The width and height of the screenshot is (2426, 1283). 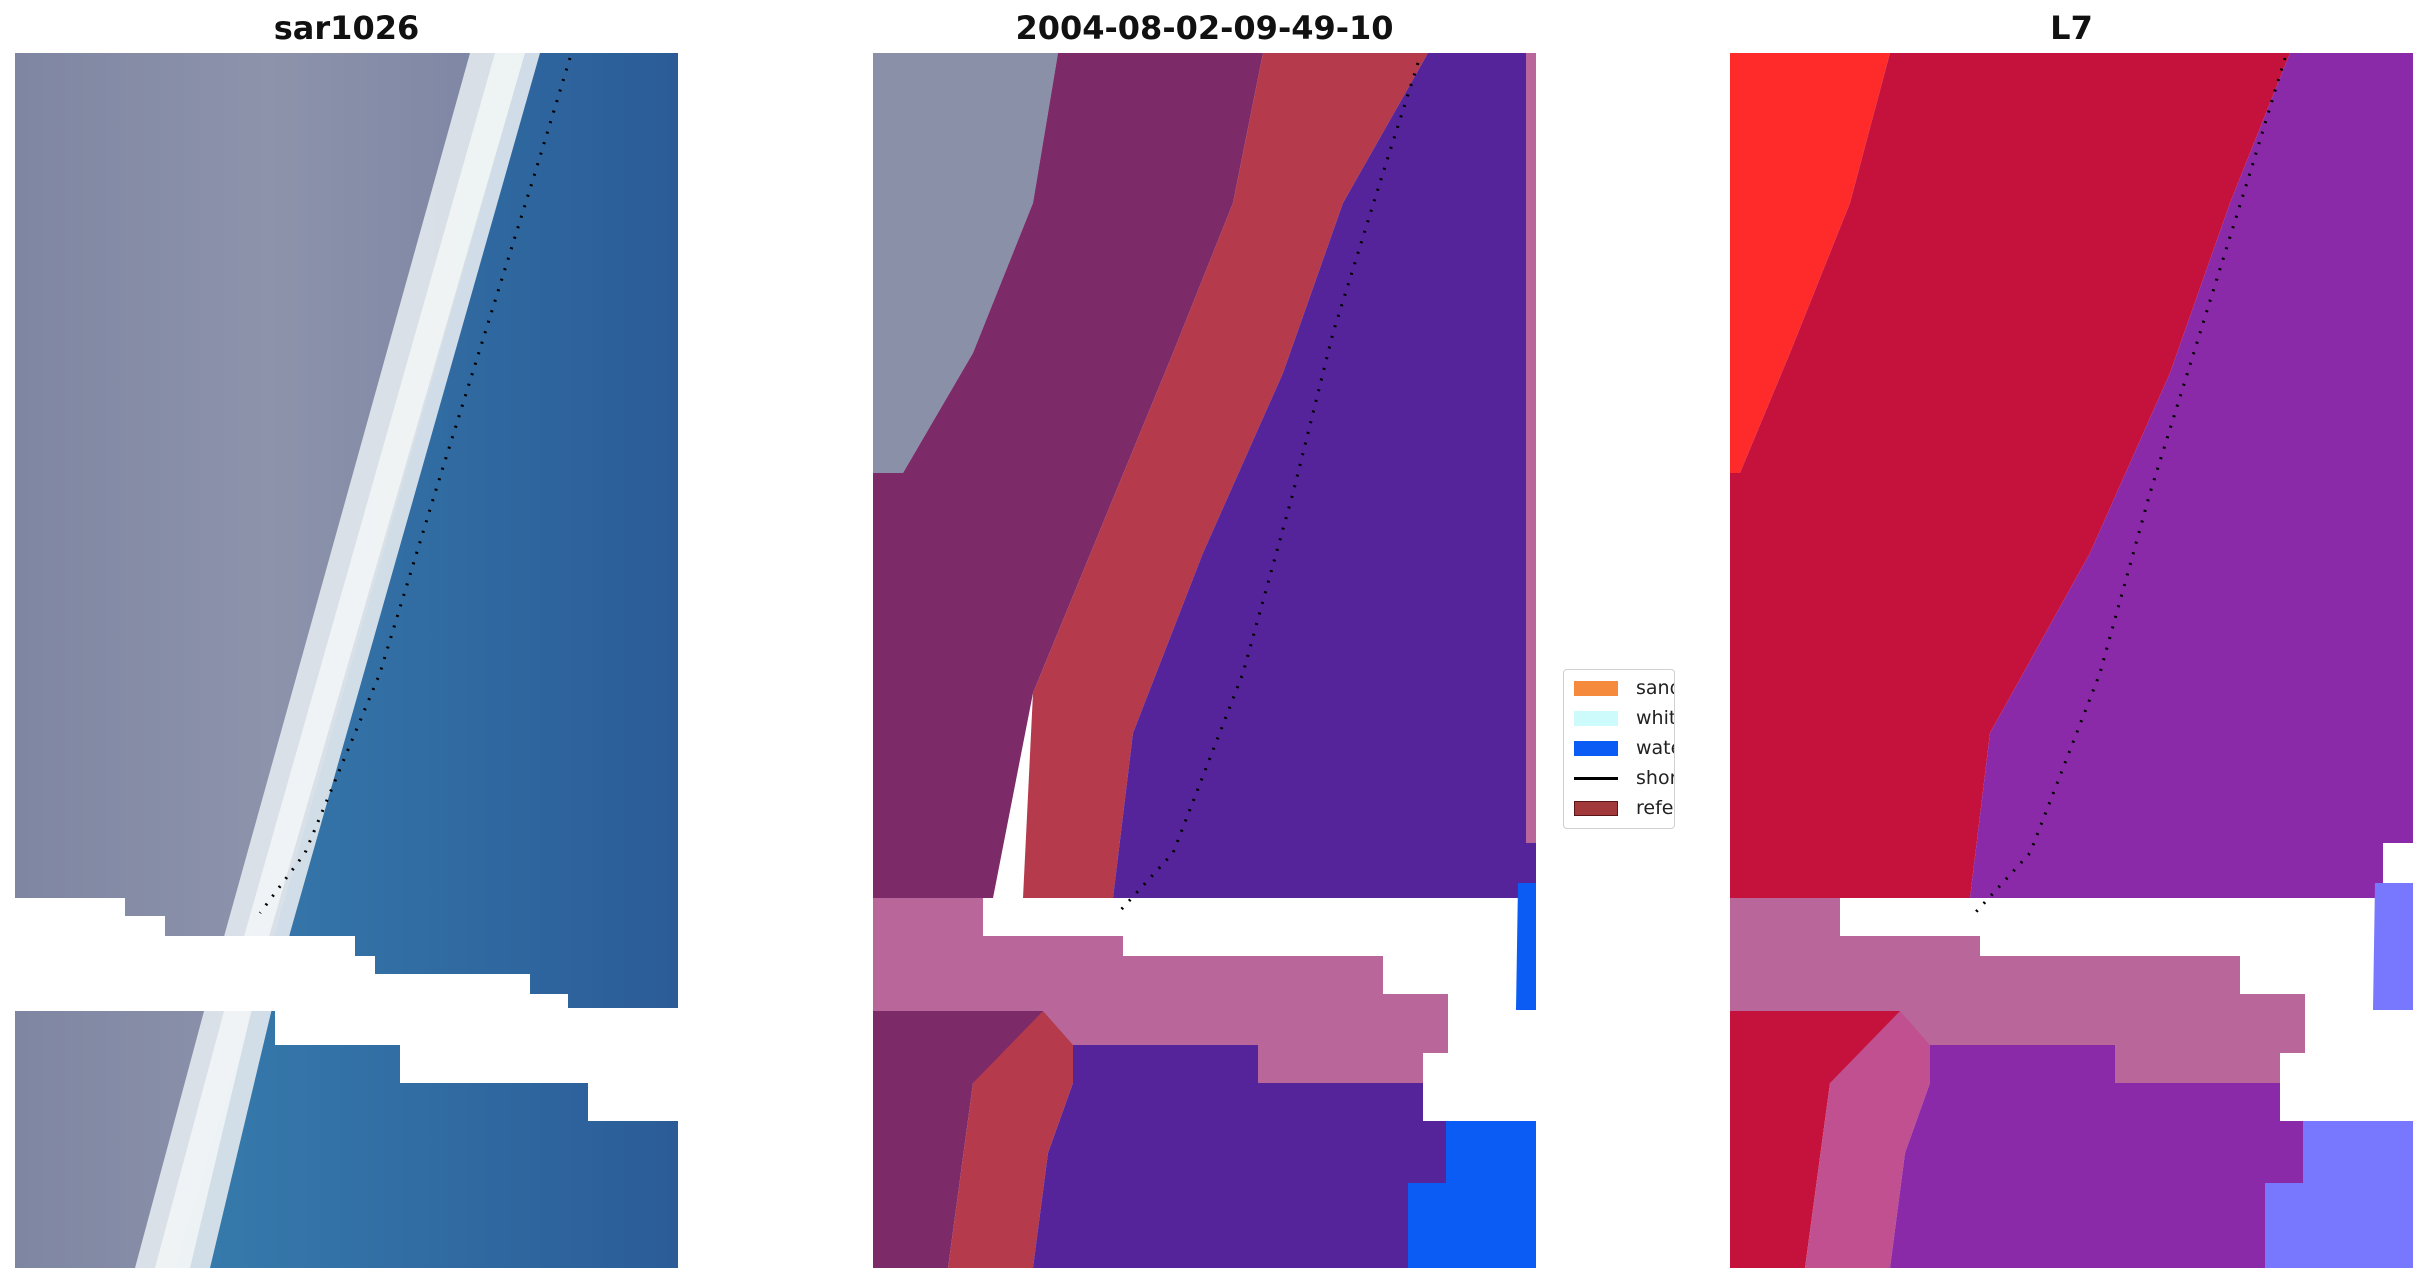 What do you see at coordinates (2071, 28) in the screenshot?
I see `panel-title-right: L7` at bounding box center [2071, 28].